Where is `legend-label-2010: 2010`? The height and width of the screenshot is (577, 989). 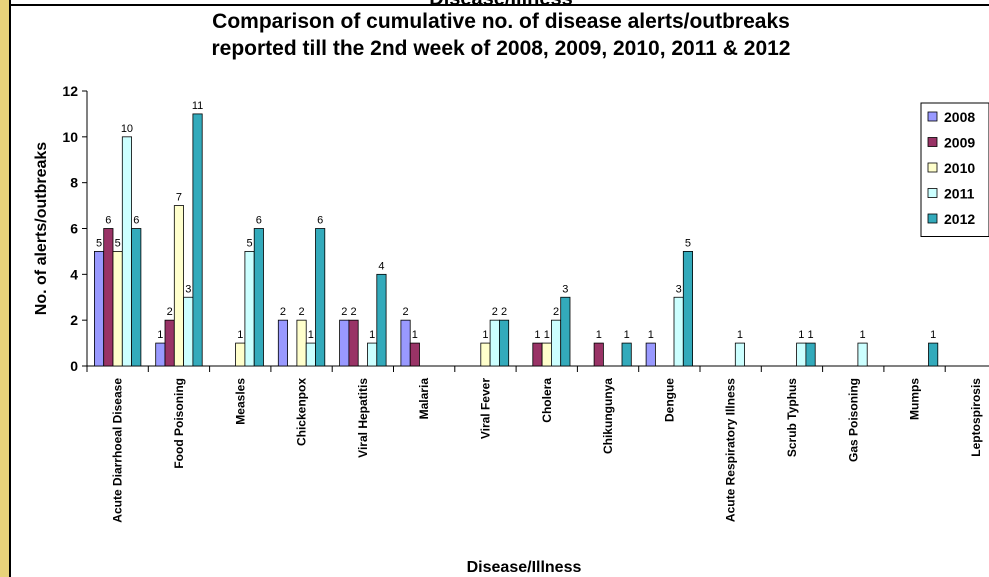
legend-label-2010: 2010 is located at coordinates (959, 168).